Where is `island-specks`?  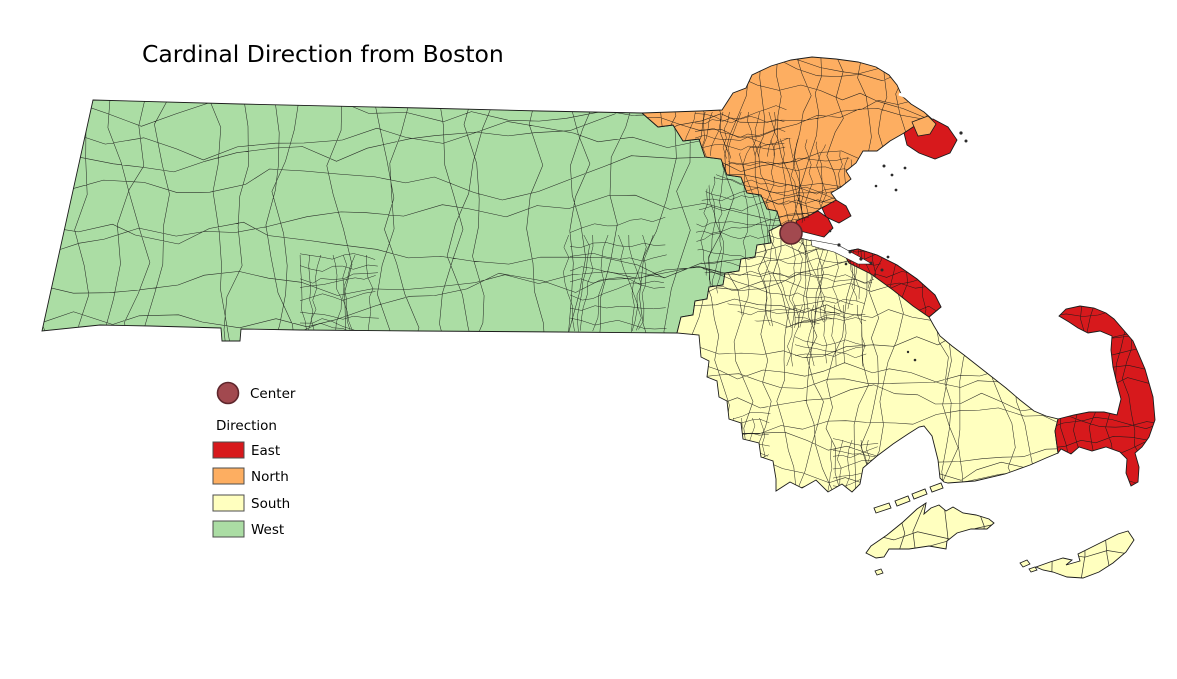
island-specks is located at coordinates (898, 246).